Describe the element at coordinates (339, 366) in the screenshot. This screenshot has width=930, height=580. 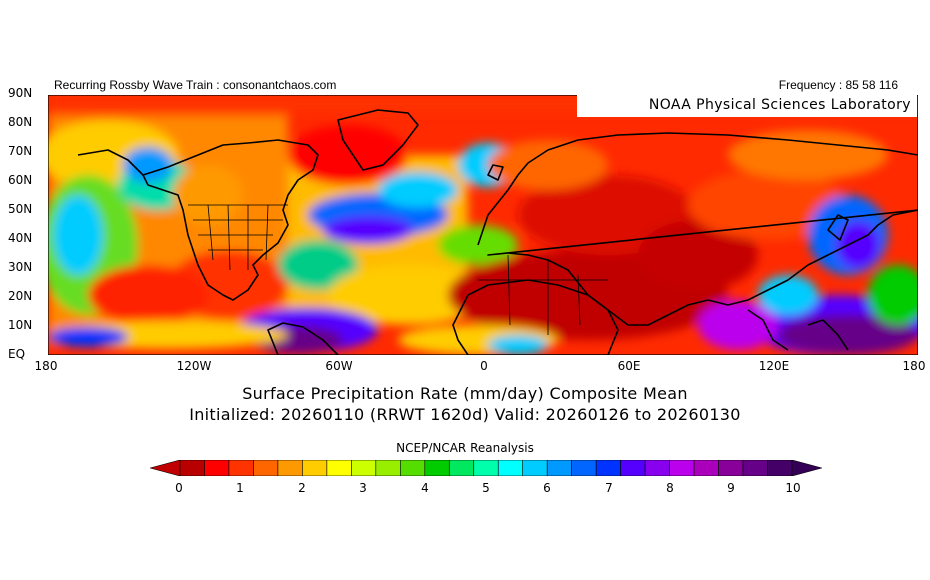
I see `lon-label-60w: 60W` at that location.